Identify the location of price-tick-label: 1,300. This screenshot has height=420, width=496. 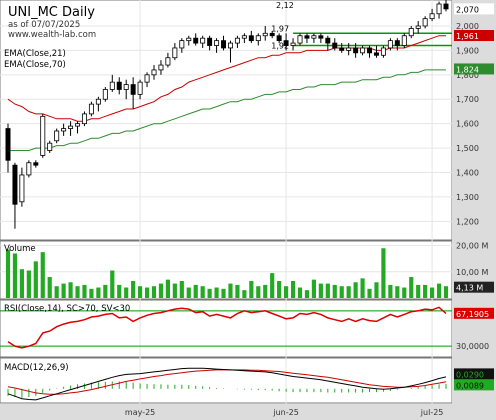
(467, 197).